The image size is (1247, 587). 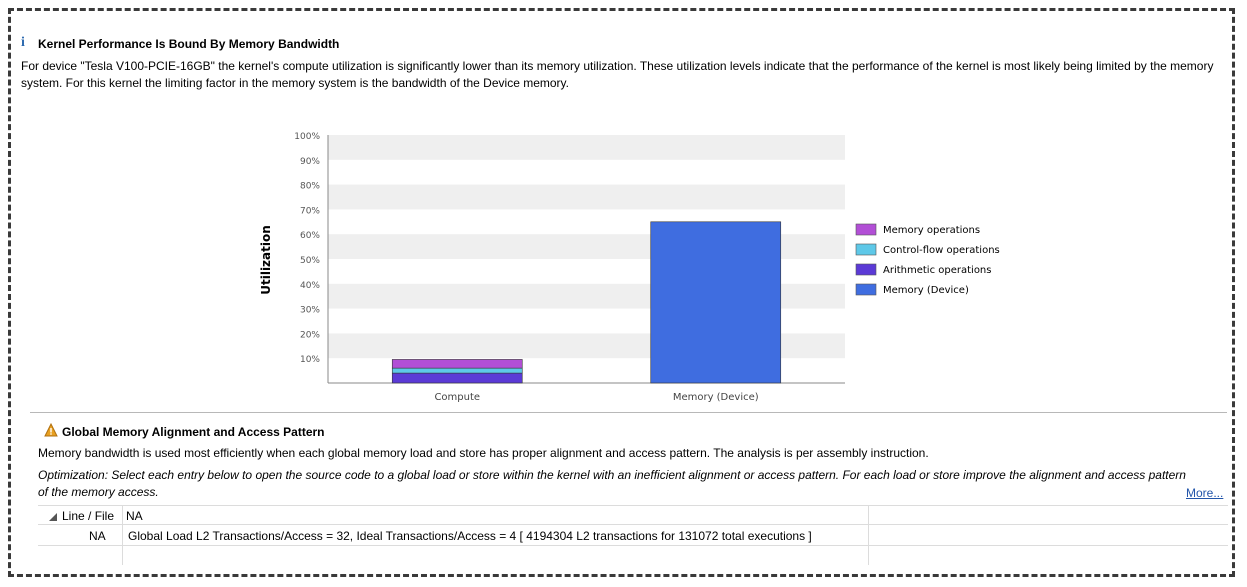 What do you see at coordinates (310, 162) in the screenshot?
I see `y-tick-label: 90%` at bounding box center [310, 162].